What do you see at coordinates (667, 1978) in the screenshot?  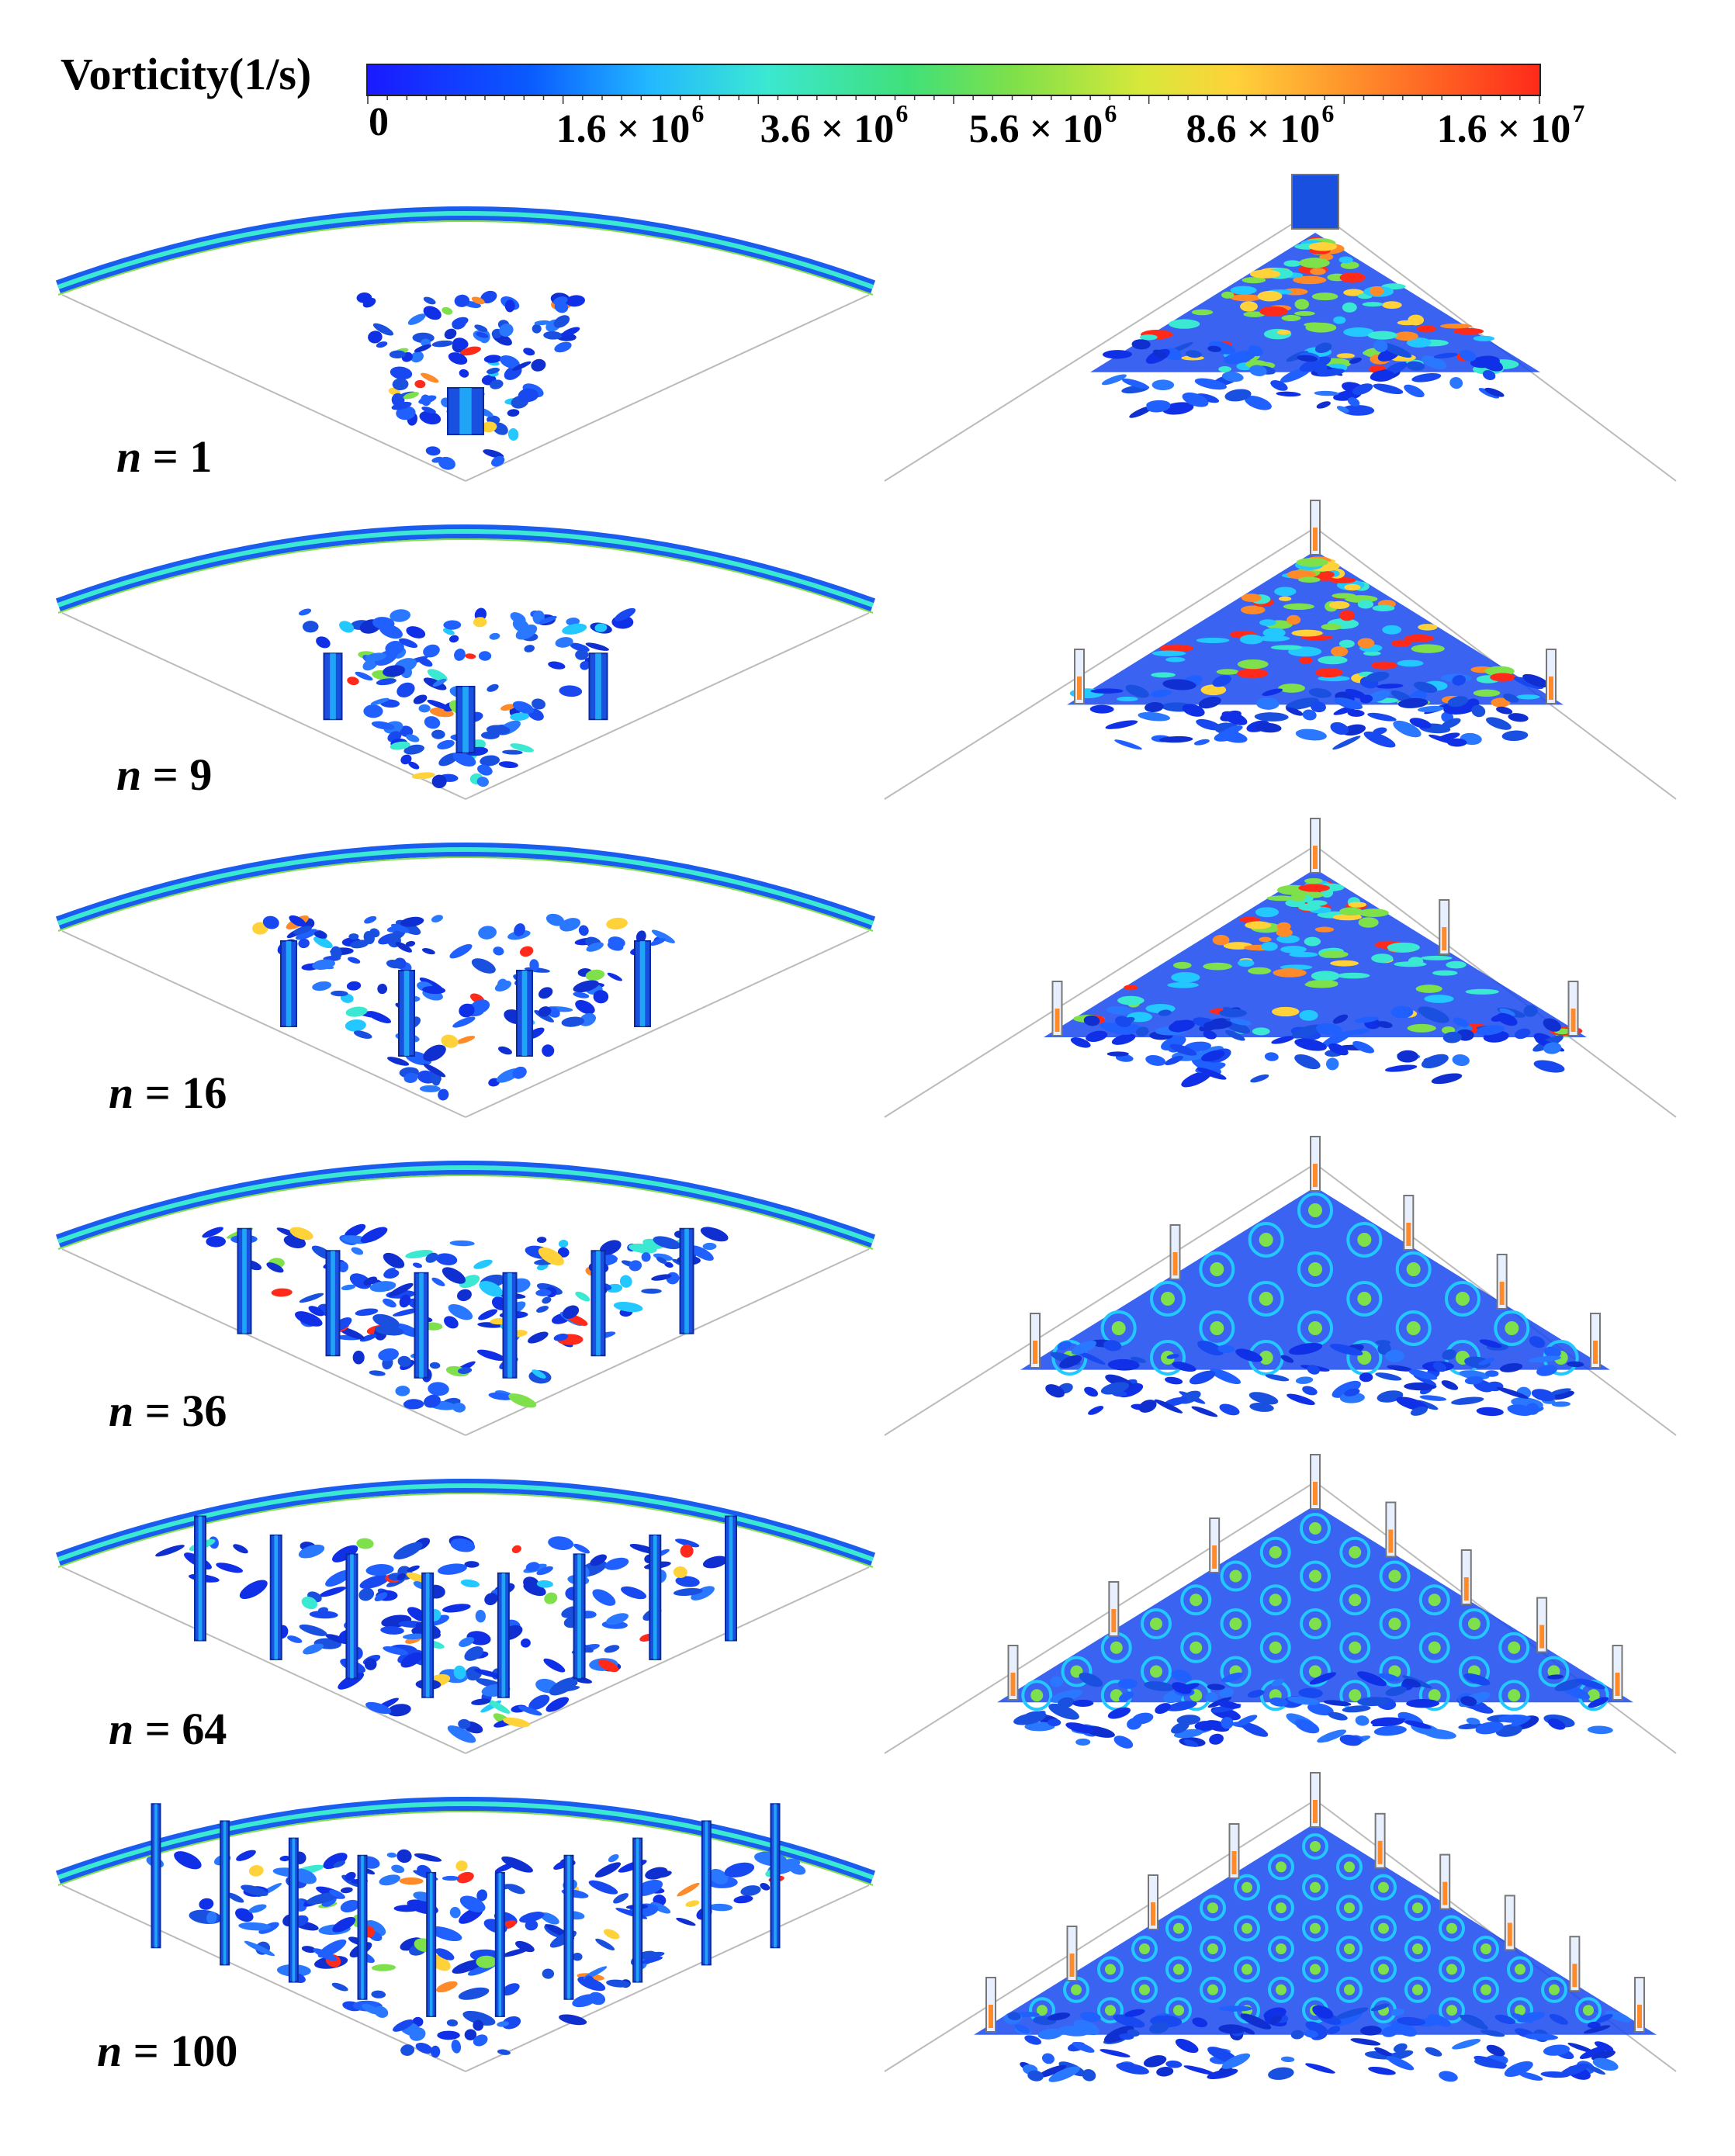 I see `domain-edge` at bounding box center [667, 1978].